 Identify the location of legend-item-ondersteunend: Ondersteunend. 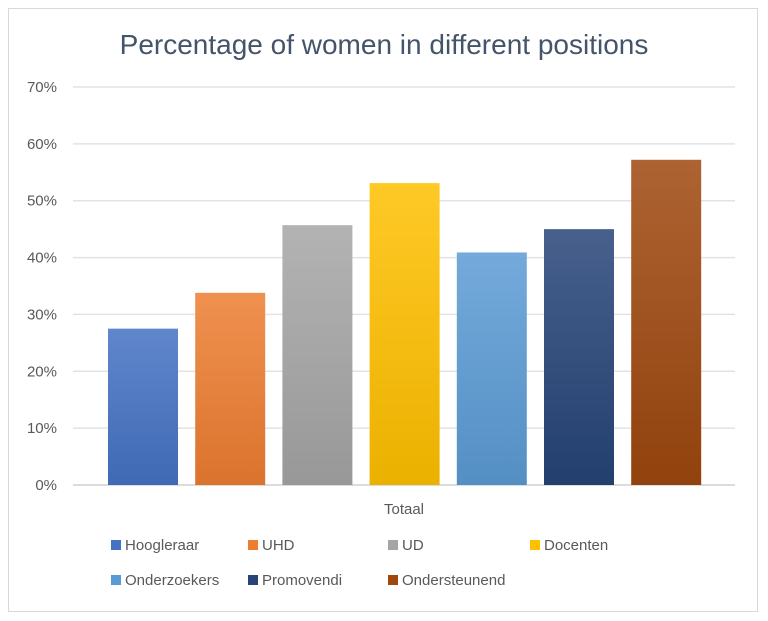
(446, 580).